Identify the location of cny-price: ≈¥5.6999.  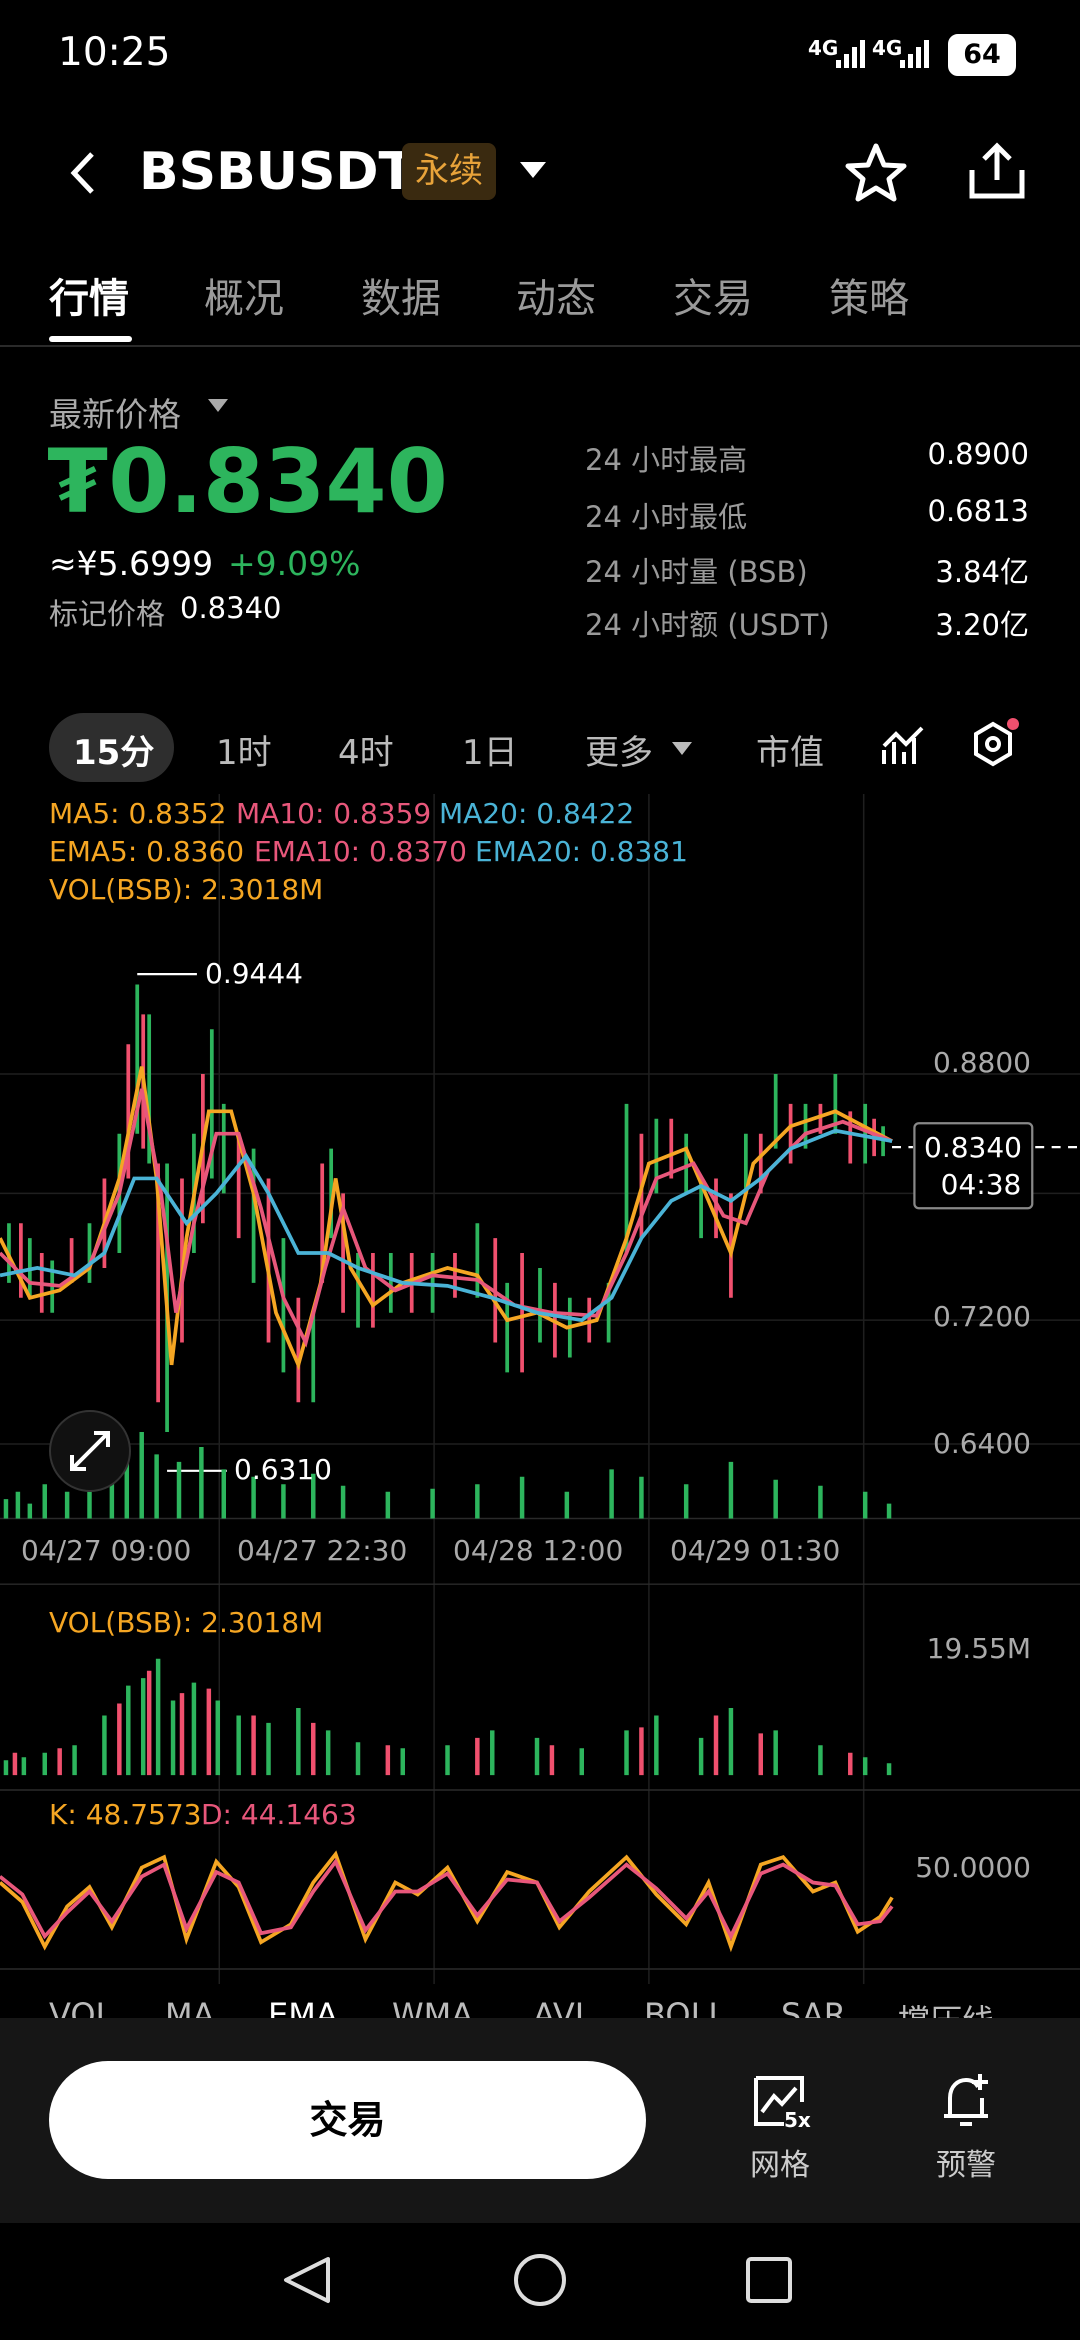
(131, 563).